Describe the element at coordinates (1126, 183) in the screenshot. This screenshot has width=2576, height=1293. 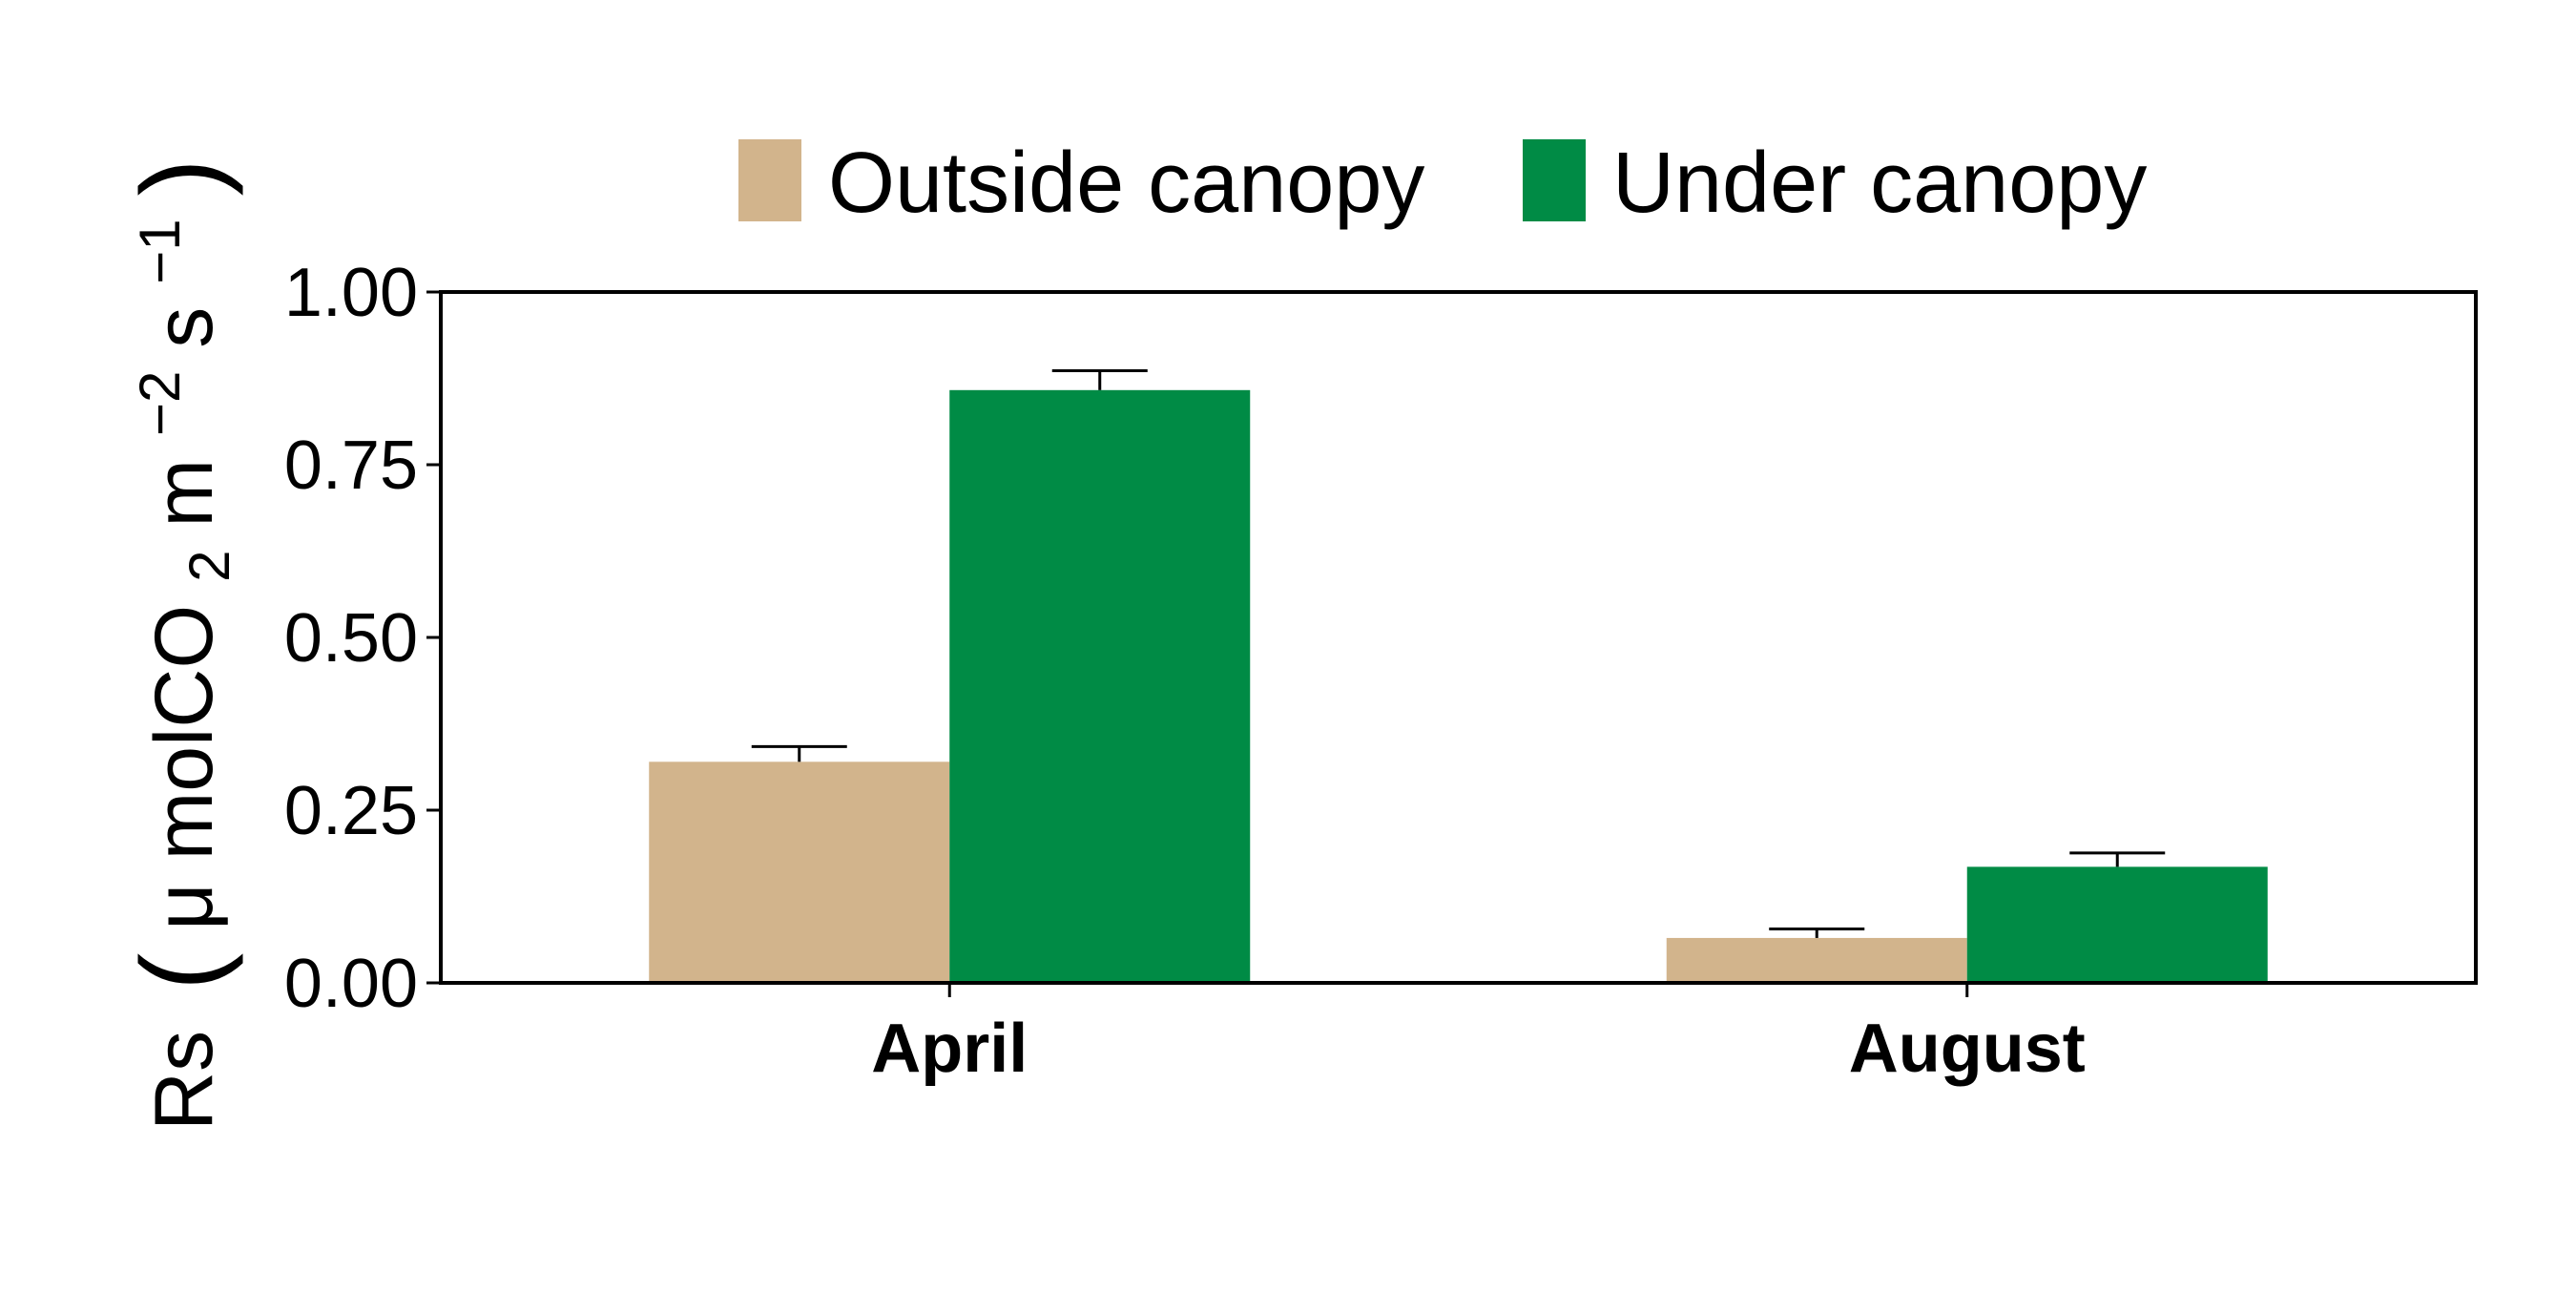
I see `legend-label-outside-canopy: Outside canopy` at that location.